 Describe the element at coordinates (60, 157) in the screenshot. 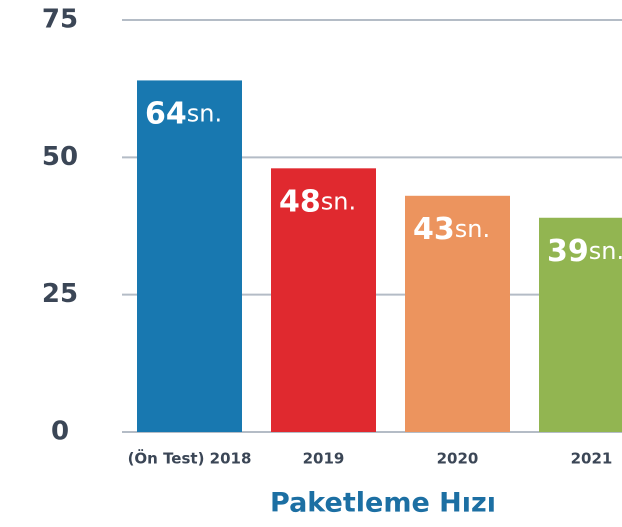

I see `y-tick-label: 50` at that location.